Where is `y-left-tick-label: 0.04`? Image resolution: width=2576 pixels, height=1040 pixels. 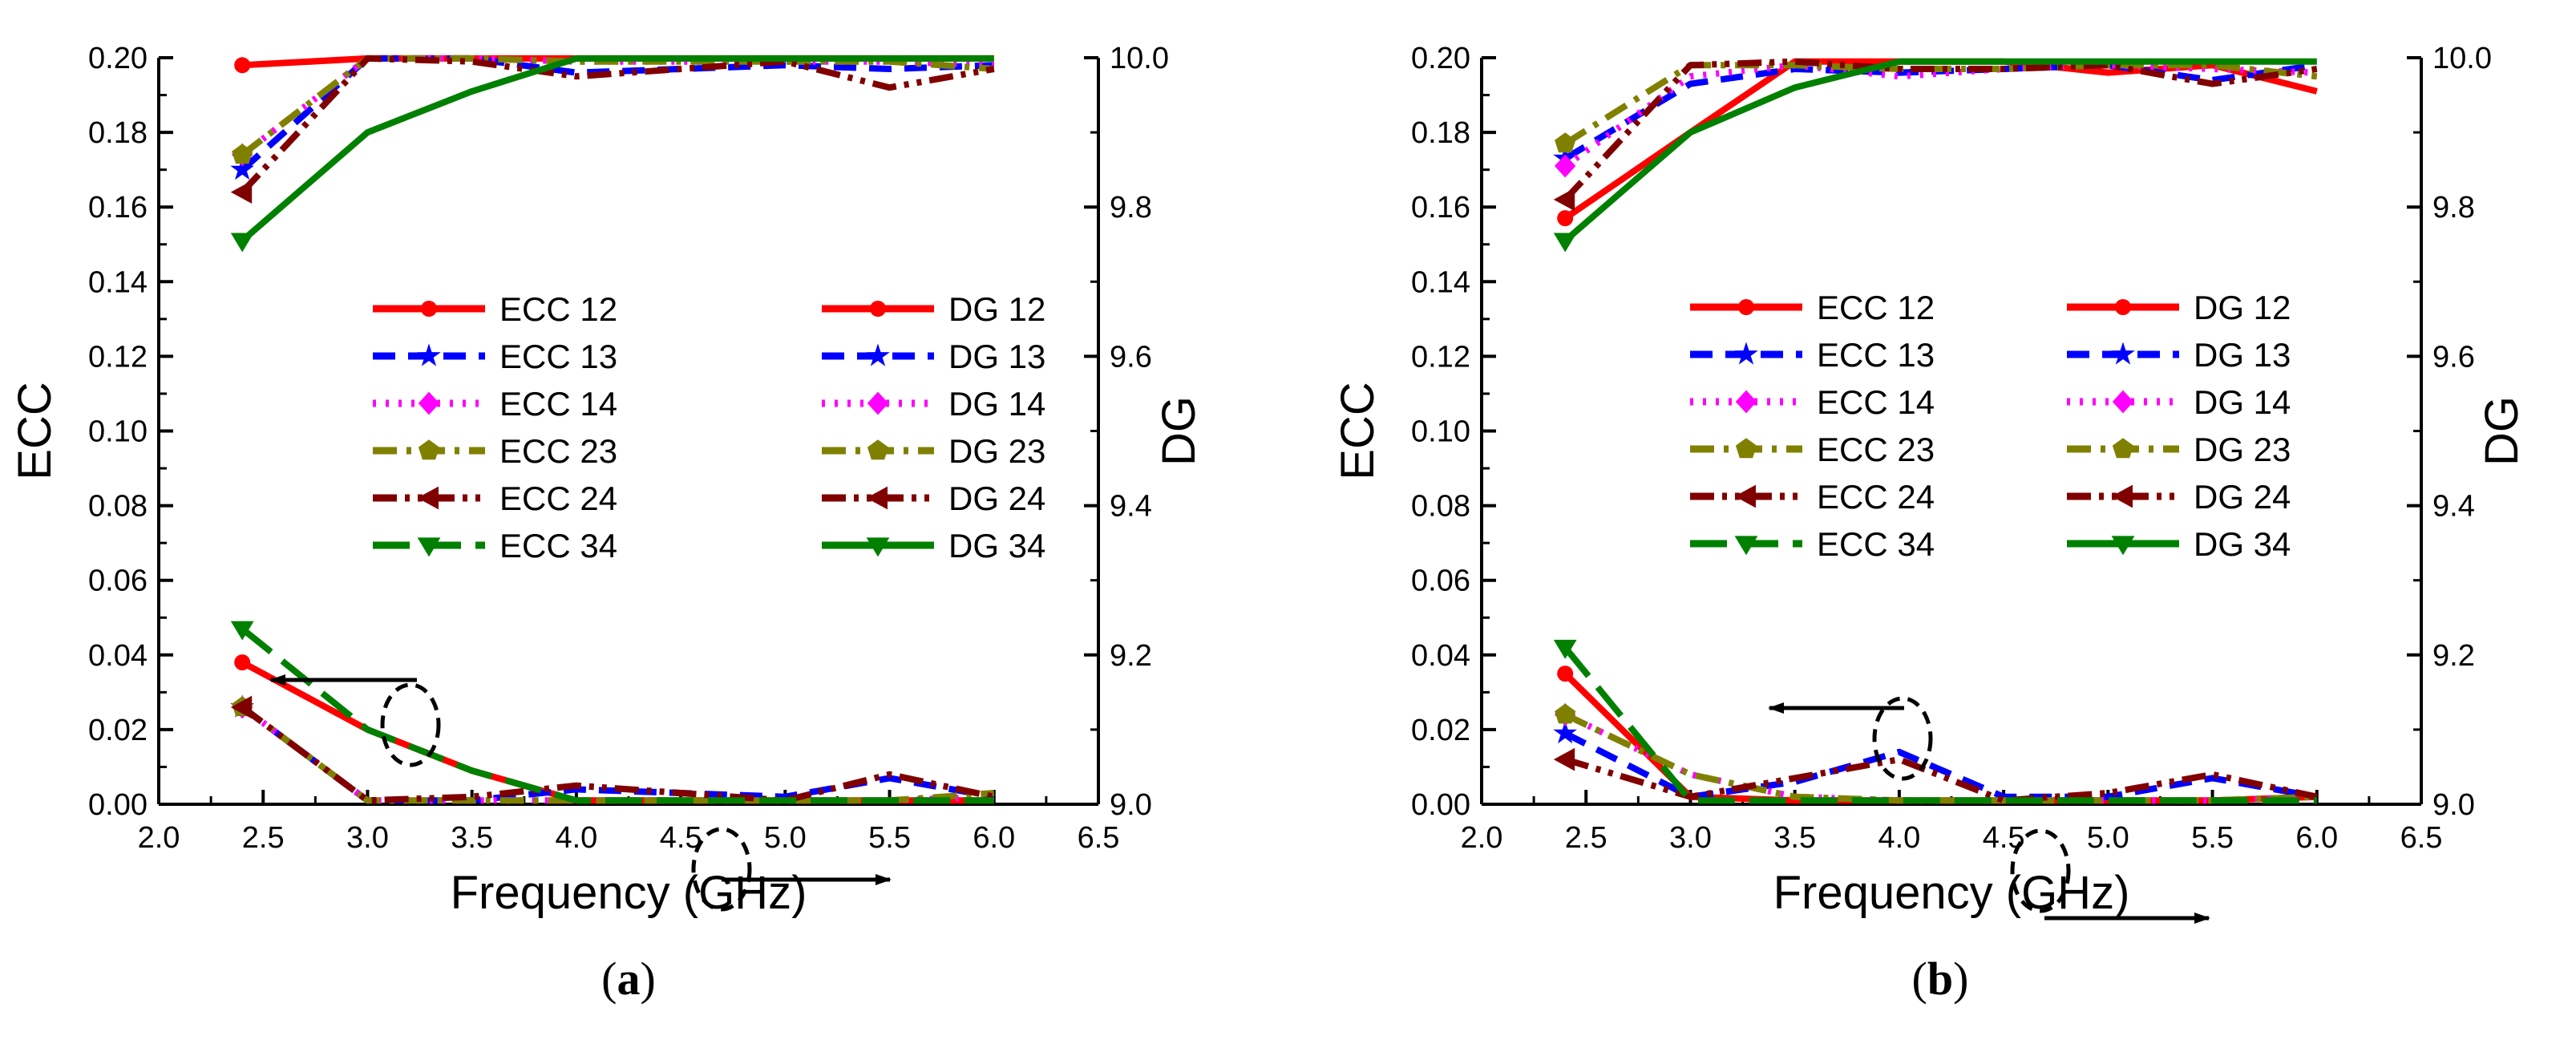 y-left-tick-label: 0.04 is located at coordinates (118, 656).